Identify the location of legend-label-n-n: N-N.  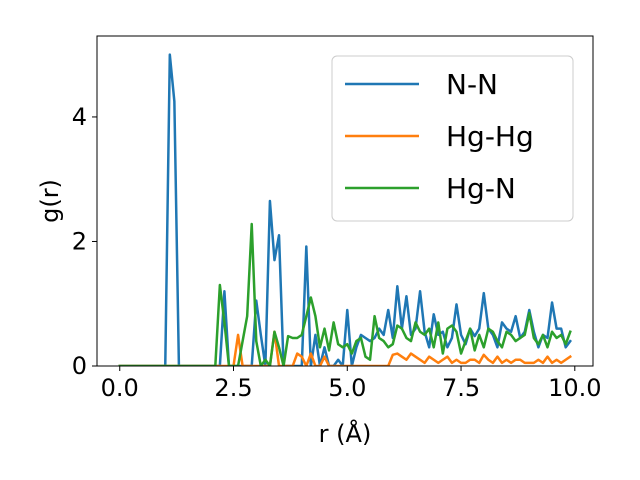
(472, 84).